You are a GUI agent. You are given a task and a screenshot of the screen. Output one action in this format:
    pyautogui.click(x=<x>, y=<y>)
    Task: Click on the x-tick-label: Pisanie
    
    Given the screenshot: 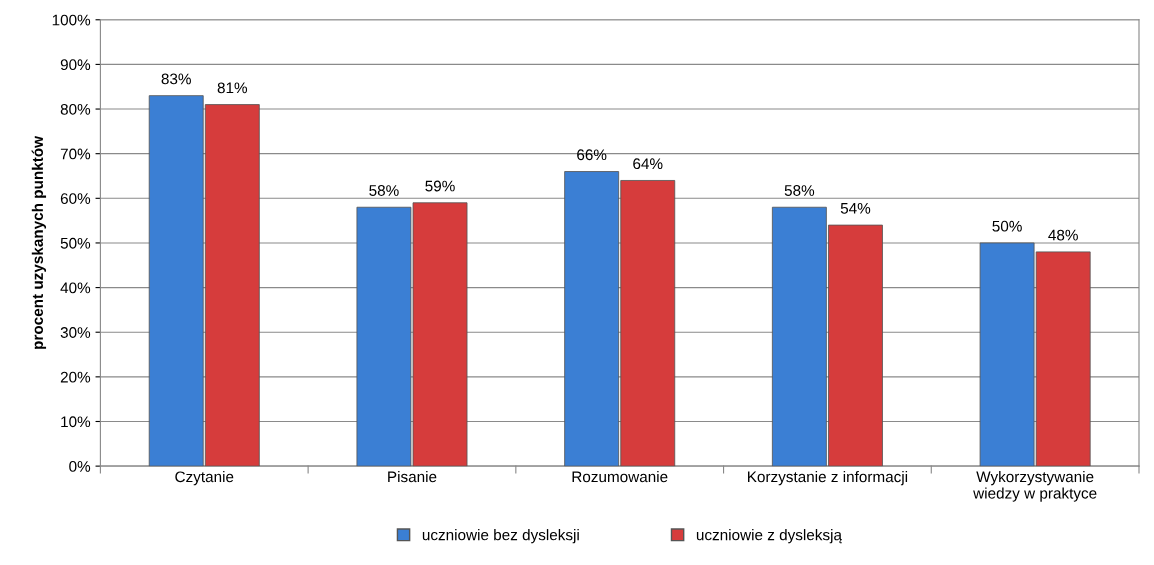 What is the action you would take?
    pyautogui.click(x=412, y=476)
    